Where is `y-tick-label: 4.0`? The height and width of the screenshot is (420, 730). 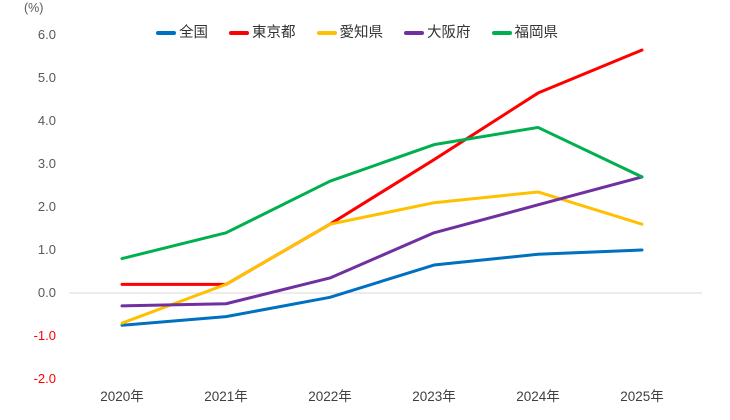
y-tick-label: 4.0 is located at coordinates (46, 120).